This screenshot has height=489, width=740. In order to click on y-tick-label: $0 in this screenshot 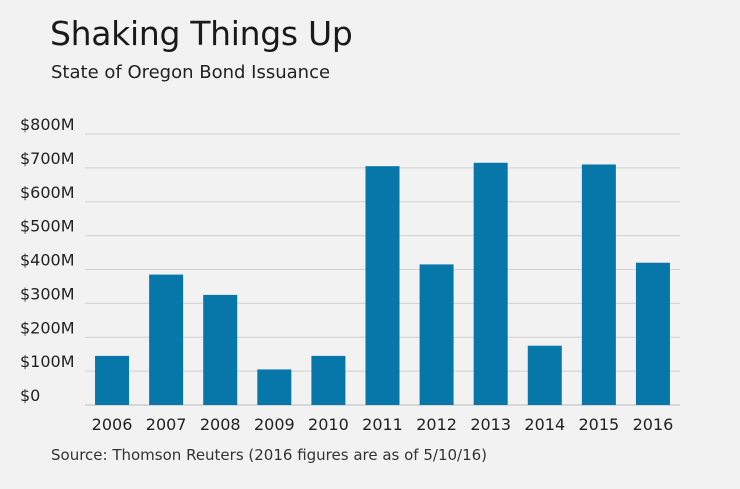, I will do `click(30, 395)`.